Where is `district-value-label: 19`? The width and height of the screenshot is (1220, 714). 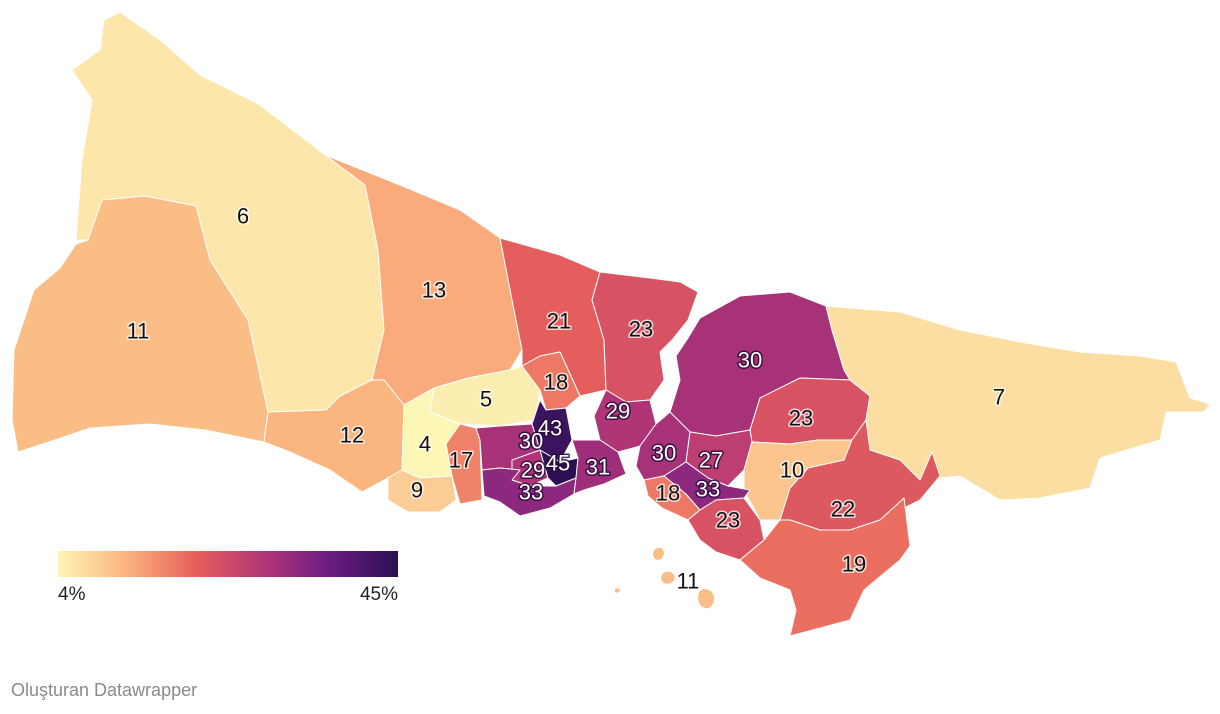
district-value-label: 19 is located at coordinates (854, 564).